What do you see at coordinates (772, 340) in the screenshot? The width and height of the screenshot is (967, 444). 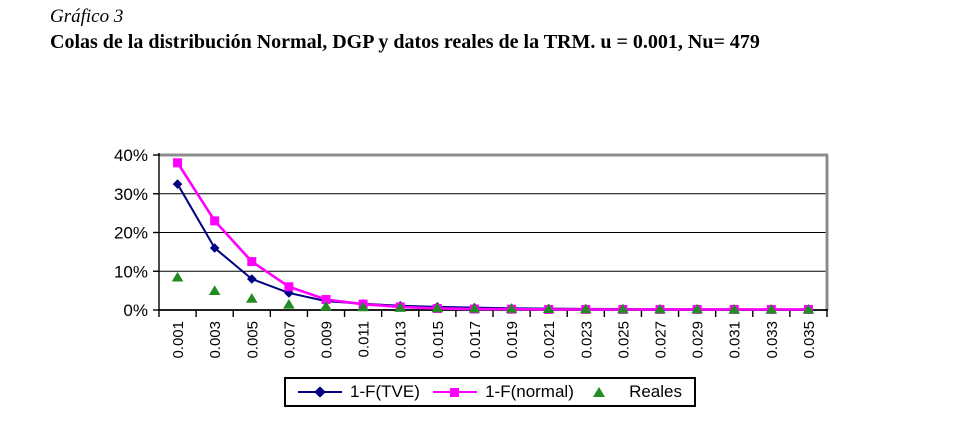 I see `svg-text: 0.033` at bounding box center [772, 340].